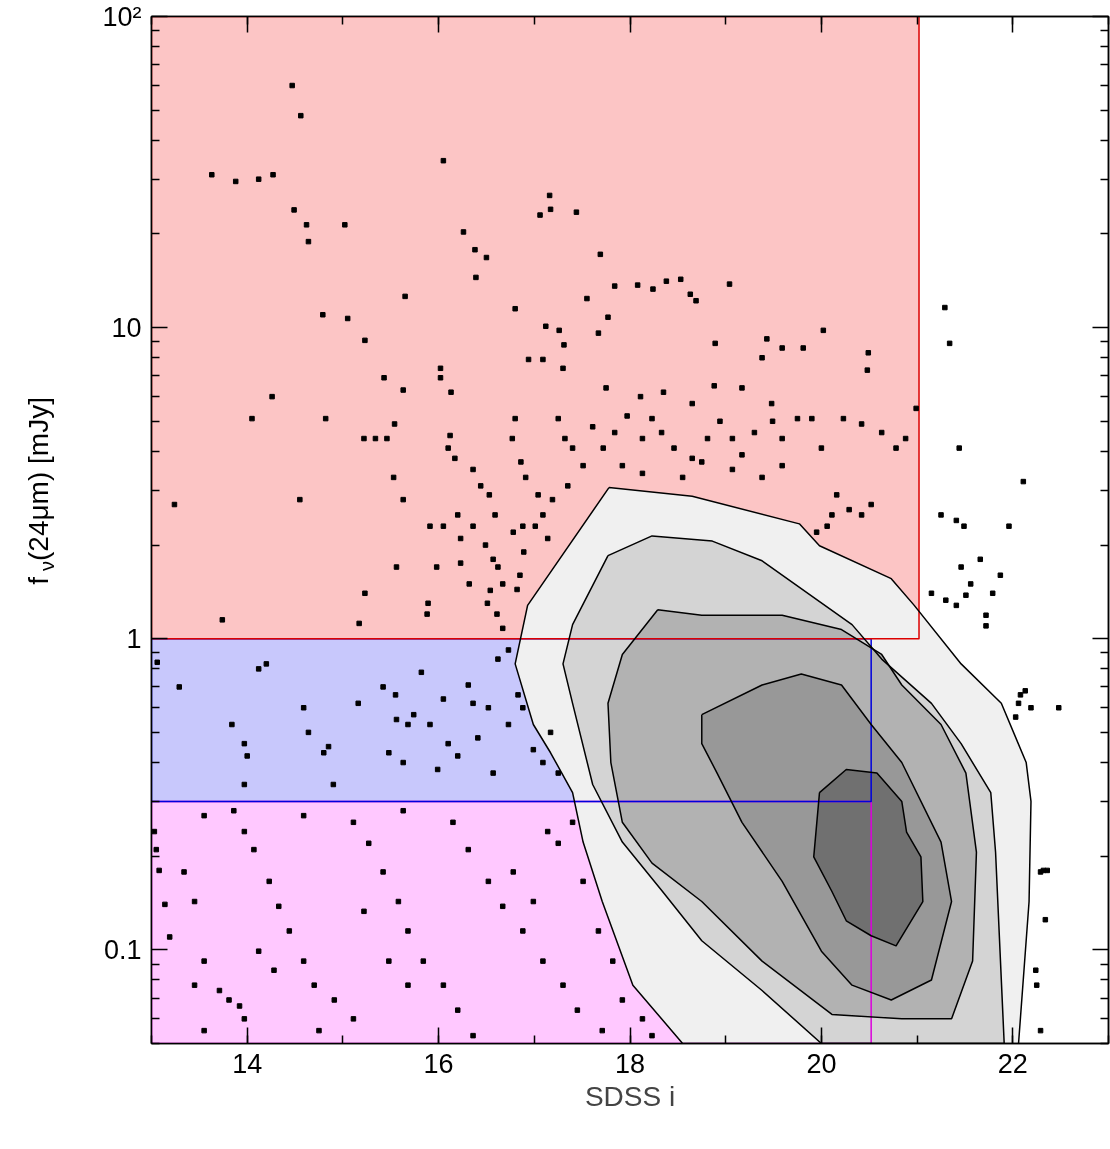 Image resolution: width=1110 pixels, height=1149 pixels. What do you see at coordinates (438, 1063) in the screenshot?
I see `x-tick-label: 16` at bounding box center [438, 1063].